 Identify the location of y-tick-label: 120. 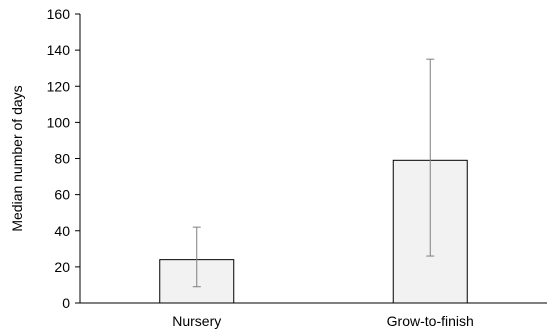
(59, 86).